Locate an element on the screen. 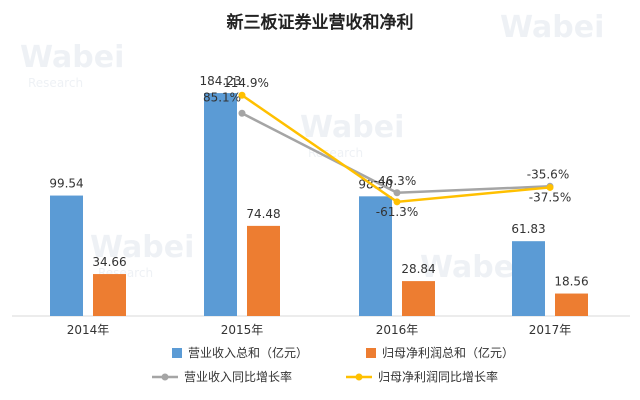 The width and height of the screenshot is (640, 400). legend-label: 营业收入总和（亿元） is located at coordinates (248, 352).